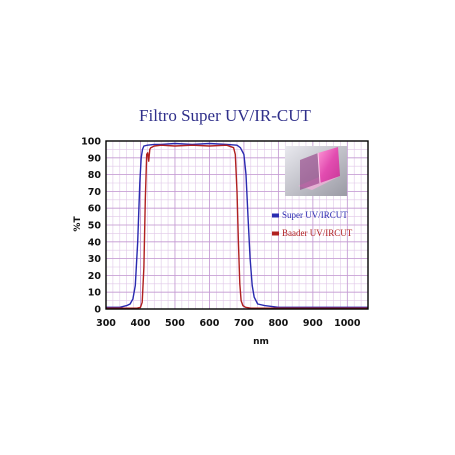 The width and height of the screenshot is (455, 455). I want to click on y-tick-label: 90, so click(95, 158).